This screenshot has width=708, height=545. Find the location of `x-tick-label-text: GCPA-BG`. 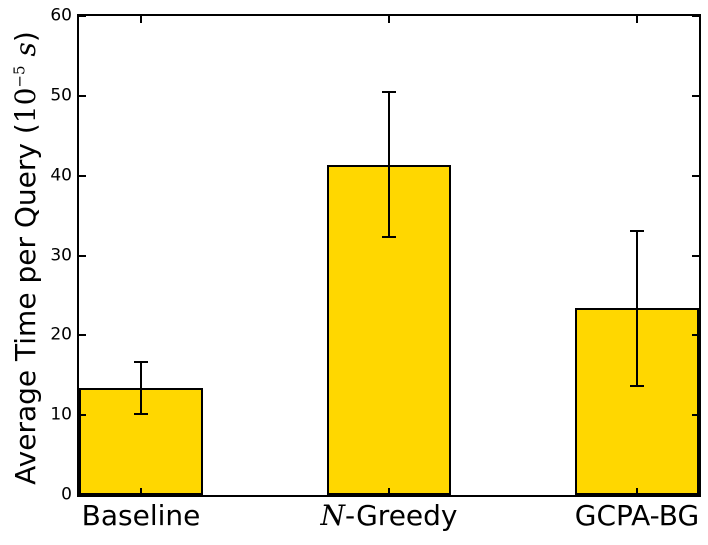

x-tick-label-text: GCPA-BG is located at coordinates (637, 515).